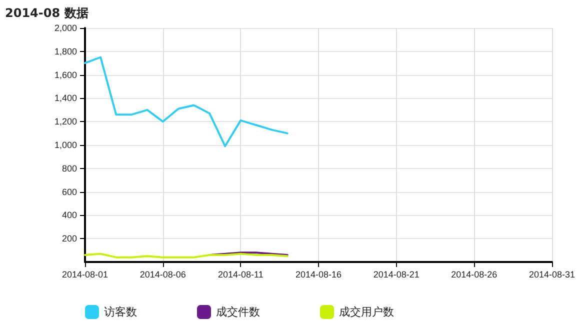  Describe the element at coordinates (552, 275) in the screenshot. I see `x-tick-label: 2014-08-31` at that location.